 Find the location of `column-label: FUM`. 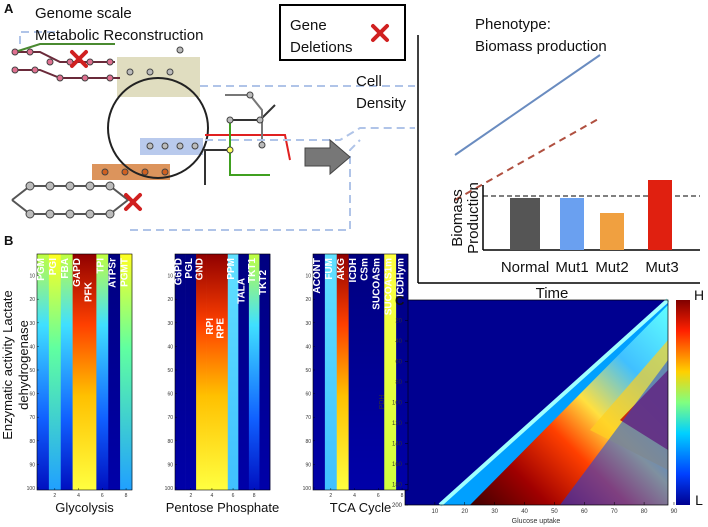

column-label: FUM is located at coordinates (329, 269).